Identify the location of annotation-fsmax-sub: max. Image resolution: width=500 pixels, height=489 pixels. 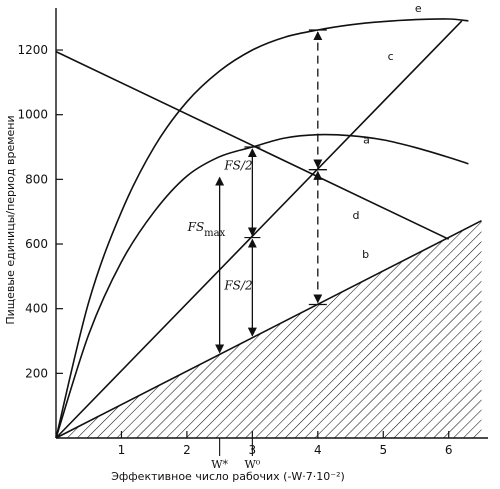
(214, 233).